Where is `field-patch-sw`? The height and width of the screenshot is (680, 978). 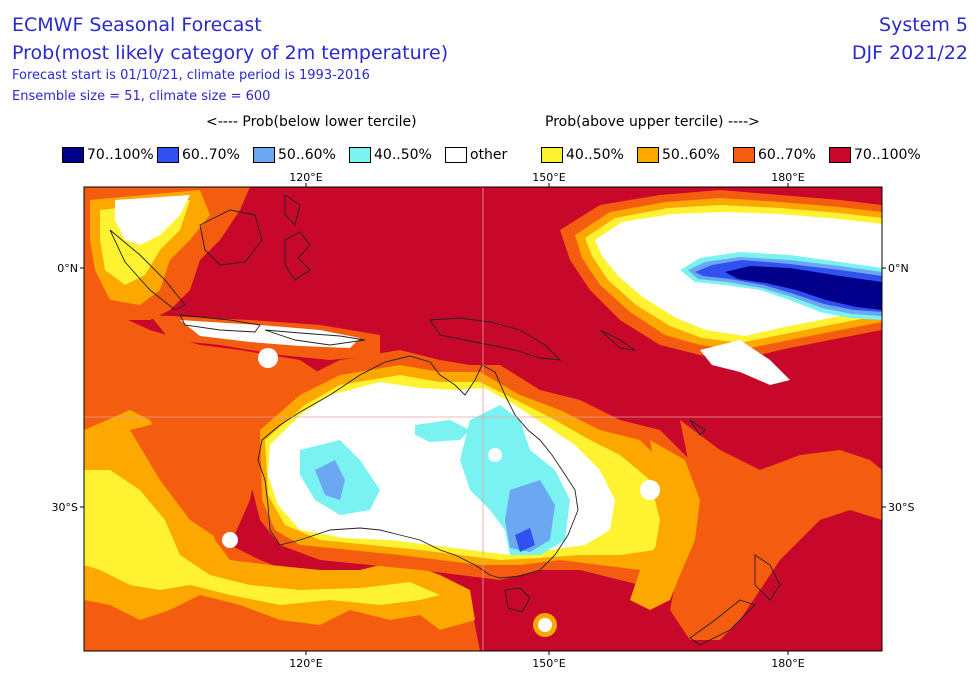 field-patch-sw is located at coordinates (230, 540).